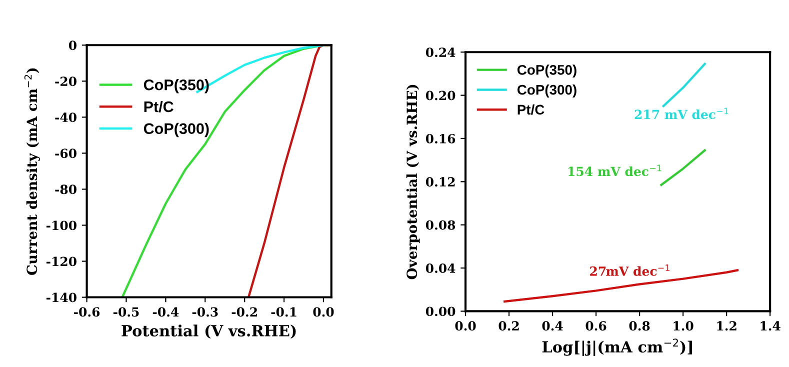 This screenshot has height=367, width=789. What do you see at coordinates (61, 297) in the screenshot?
I see `y-tick-label: -140` at bounding box center [61, 297].